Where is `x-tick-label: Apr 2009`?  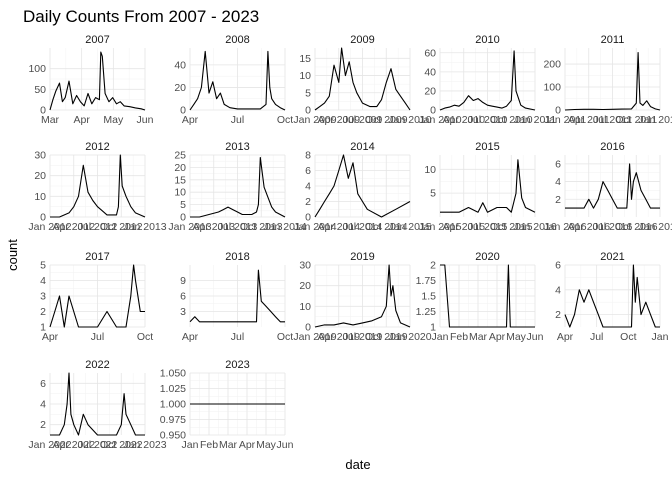 x-tick-label: Apr 2009 is located at coordinates (338, 120).